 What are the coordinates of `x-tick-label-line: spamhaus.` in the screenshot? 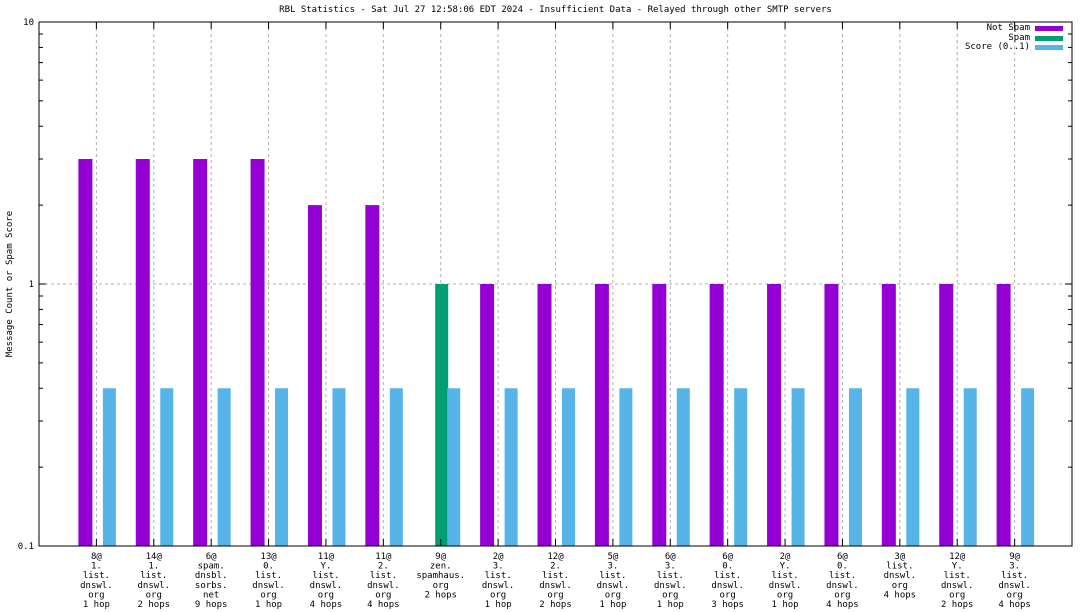 It's located at (440, 576).